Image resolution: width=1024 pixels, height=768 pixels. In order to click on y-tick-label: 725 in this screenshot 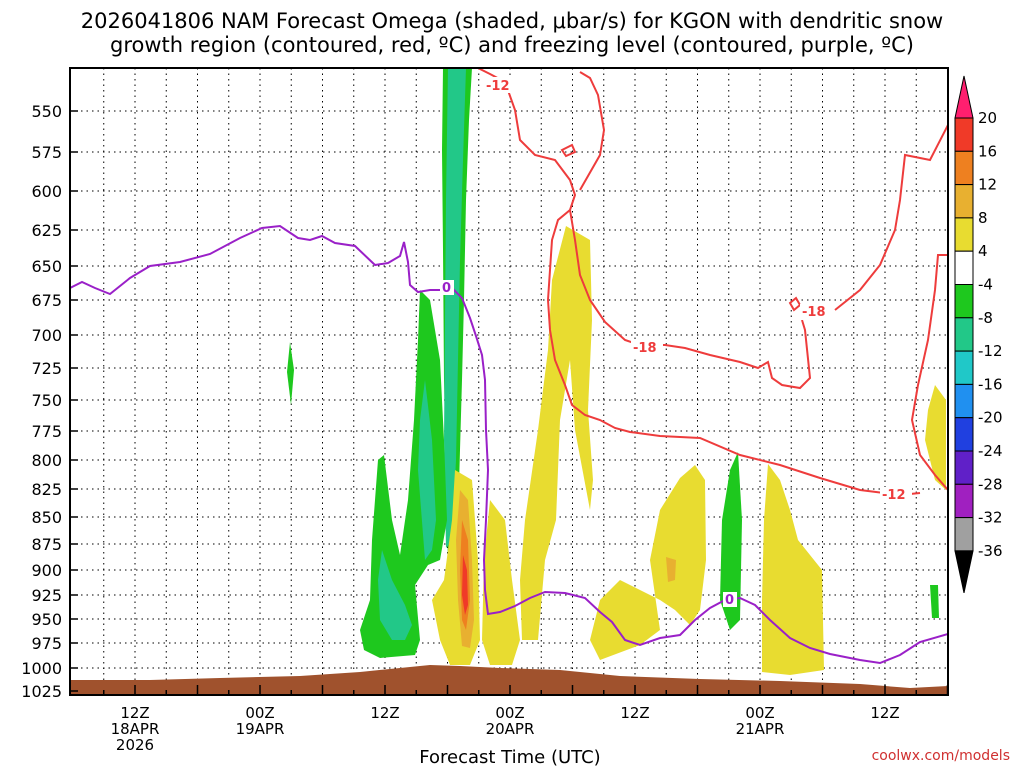, I will do `click(46, 368)`.